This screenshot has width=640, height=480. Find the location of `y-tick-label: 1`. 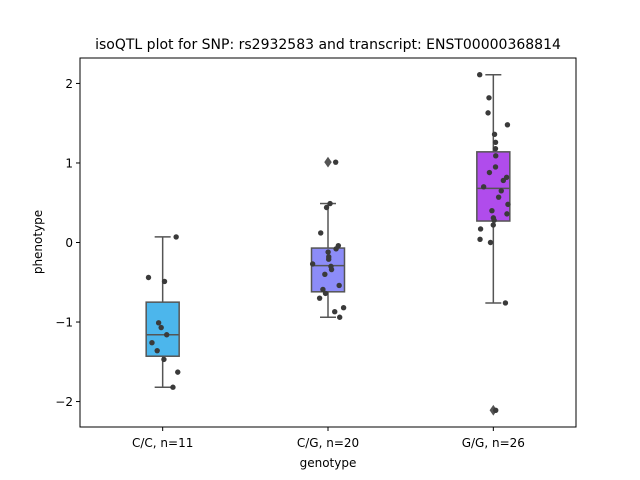

y-tick-label: 1 is located at coordinates (69, 163).